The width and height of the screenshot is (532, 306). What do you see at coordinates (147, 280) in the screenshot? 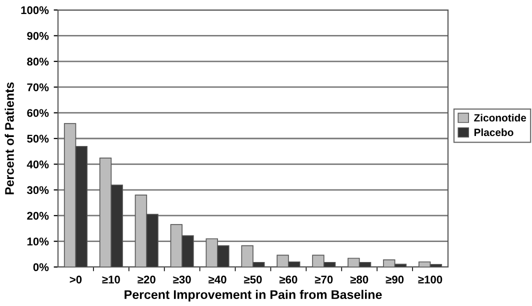
I see `x-tick-label: ≥20` at bounding box center [147, 280].